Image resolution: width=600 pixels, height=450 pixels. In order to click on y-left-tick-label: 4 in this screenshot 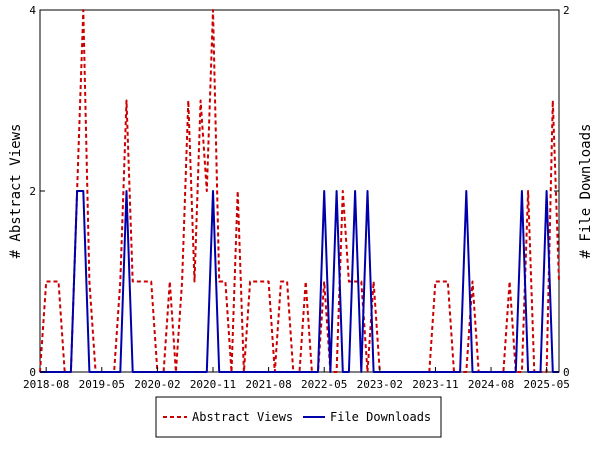, I will do `click(32, 10)`.